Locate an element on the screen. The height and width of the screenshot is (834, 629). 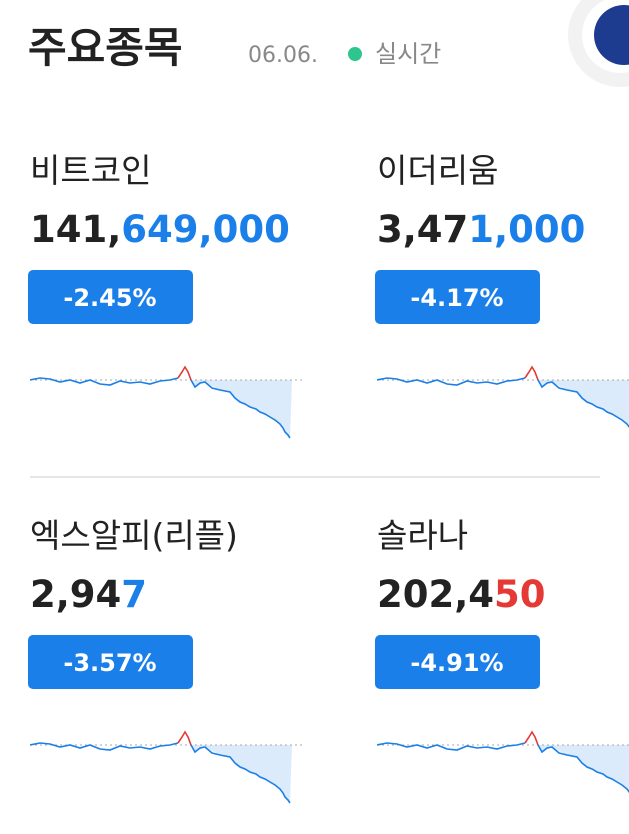
coin-name: 이더리움 is located at coordinates (437, 170).